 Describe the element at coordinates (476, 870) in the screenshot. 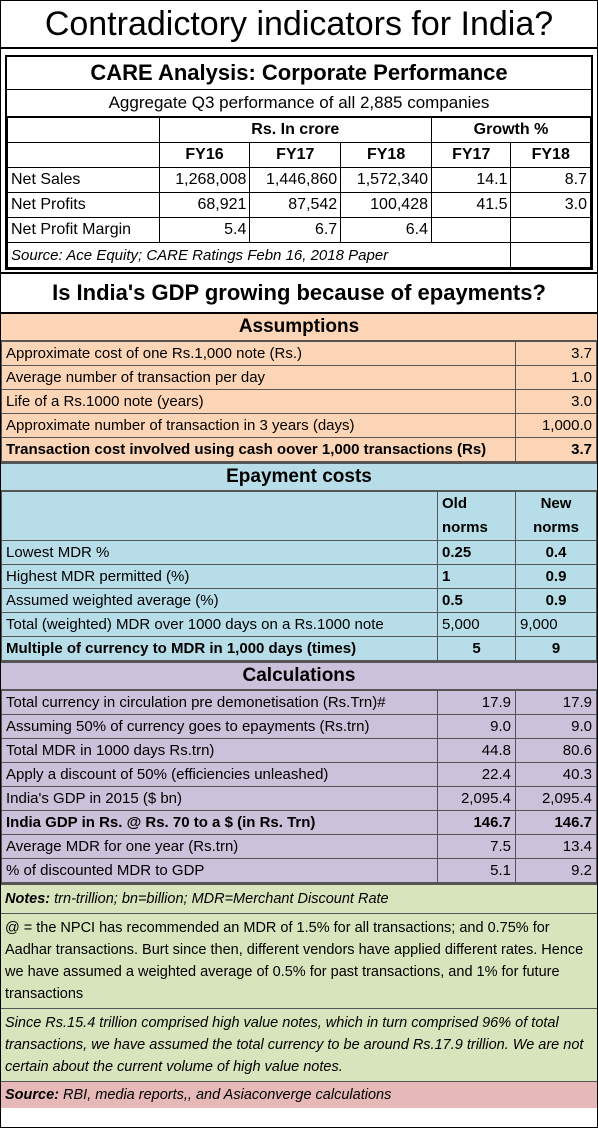

I see `cell: 5.1` at that location.